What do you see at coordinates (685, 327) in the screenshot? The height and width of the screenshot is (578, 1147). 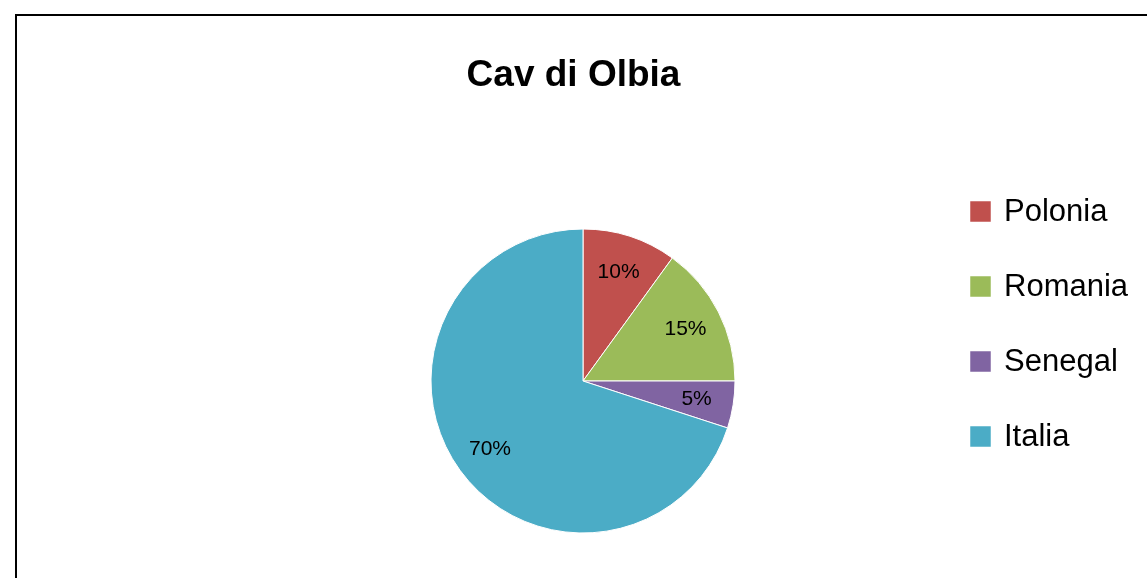 I see `data-label: 15%` at bounding box center [685, 327].